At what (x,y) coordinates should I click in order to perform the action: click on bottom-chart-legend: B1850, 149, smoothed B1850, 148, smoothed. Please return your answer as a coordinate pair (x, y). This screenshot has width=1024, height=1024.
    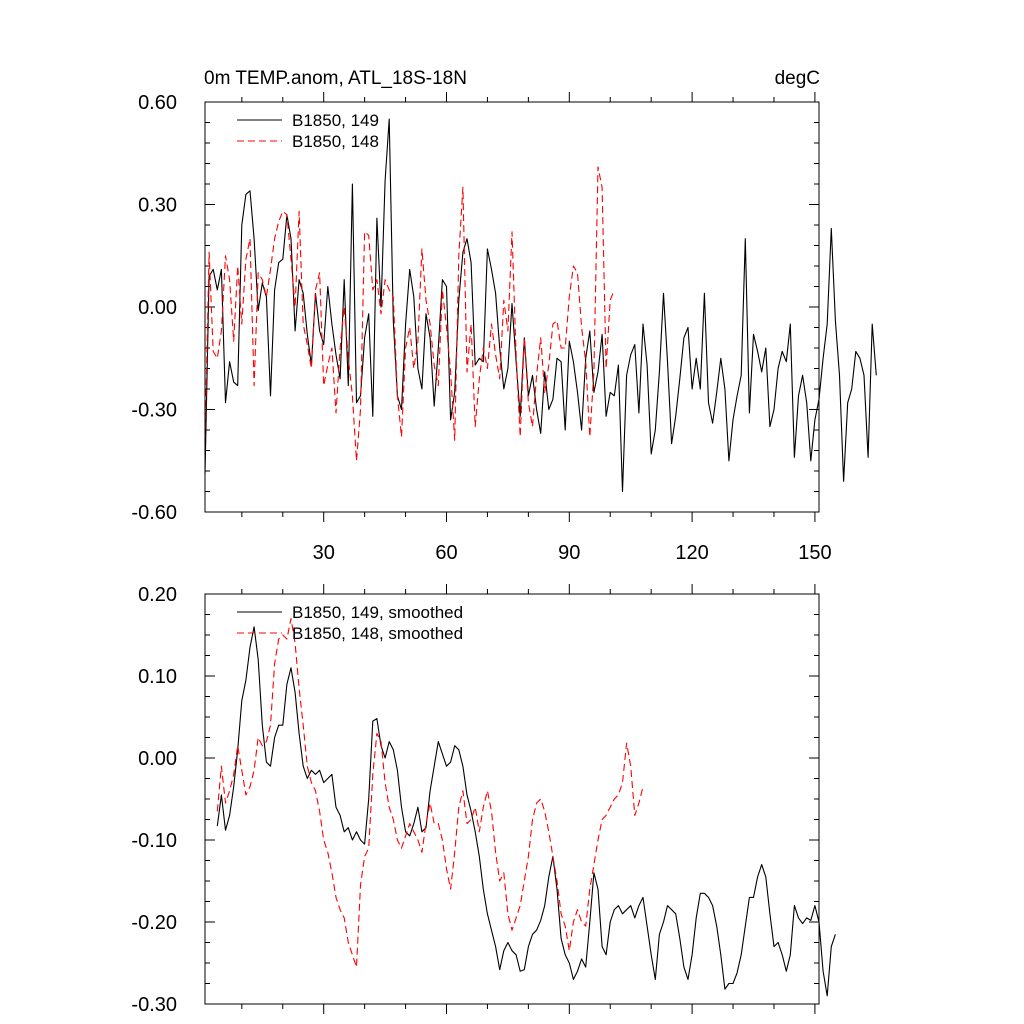
    Looking at the image, I should click on (350, 623).